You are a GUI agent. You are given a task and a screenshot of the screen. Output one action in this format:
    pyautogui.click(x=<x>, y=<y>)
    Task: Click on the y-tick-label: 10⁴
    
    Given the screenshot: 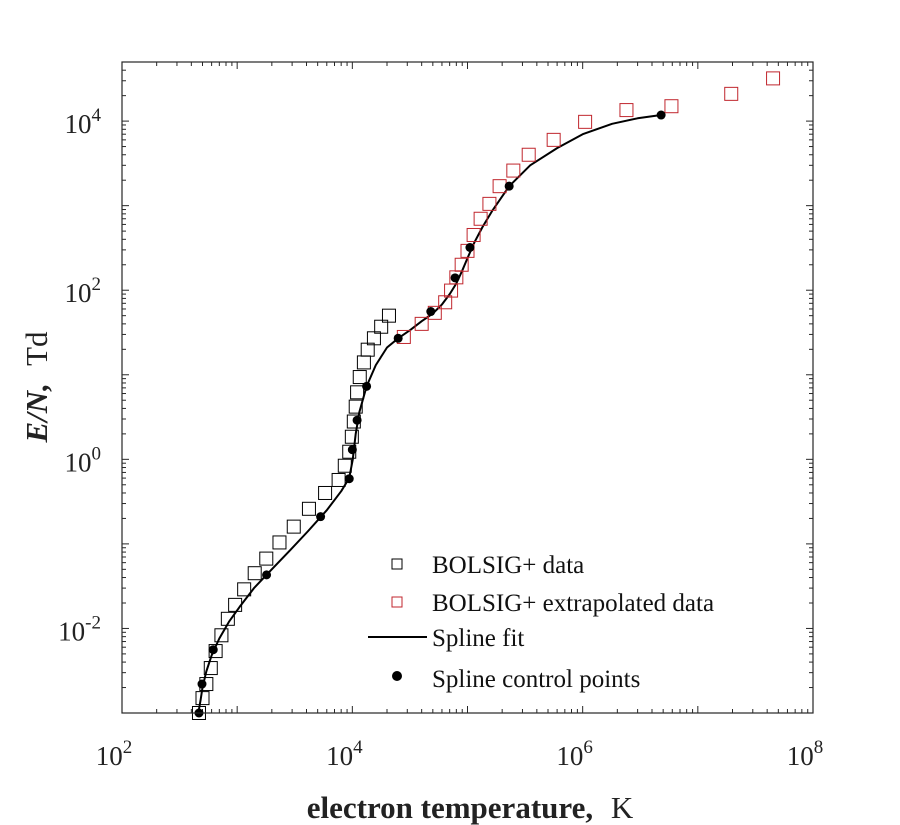 What is the action you would take?
    pyautogui.click(x=83, y=122)
    